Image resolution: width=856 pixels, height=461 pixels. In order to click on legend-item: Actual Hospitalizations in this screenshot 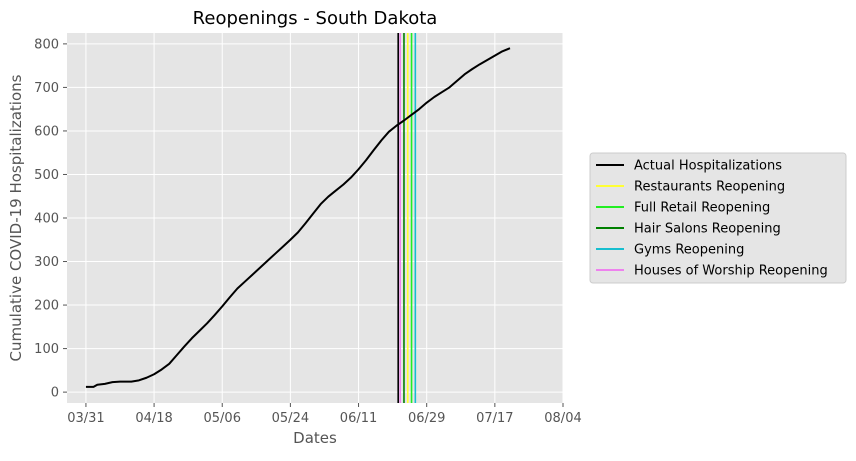, I will do `click(689, 166)`.